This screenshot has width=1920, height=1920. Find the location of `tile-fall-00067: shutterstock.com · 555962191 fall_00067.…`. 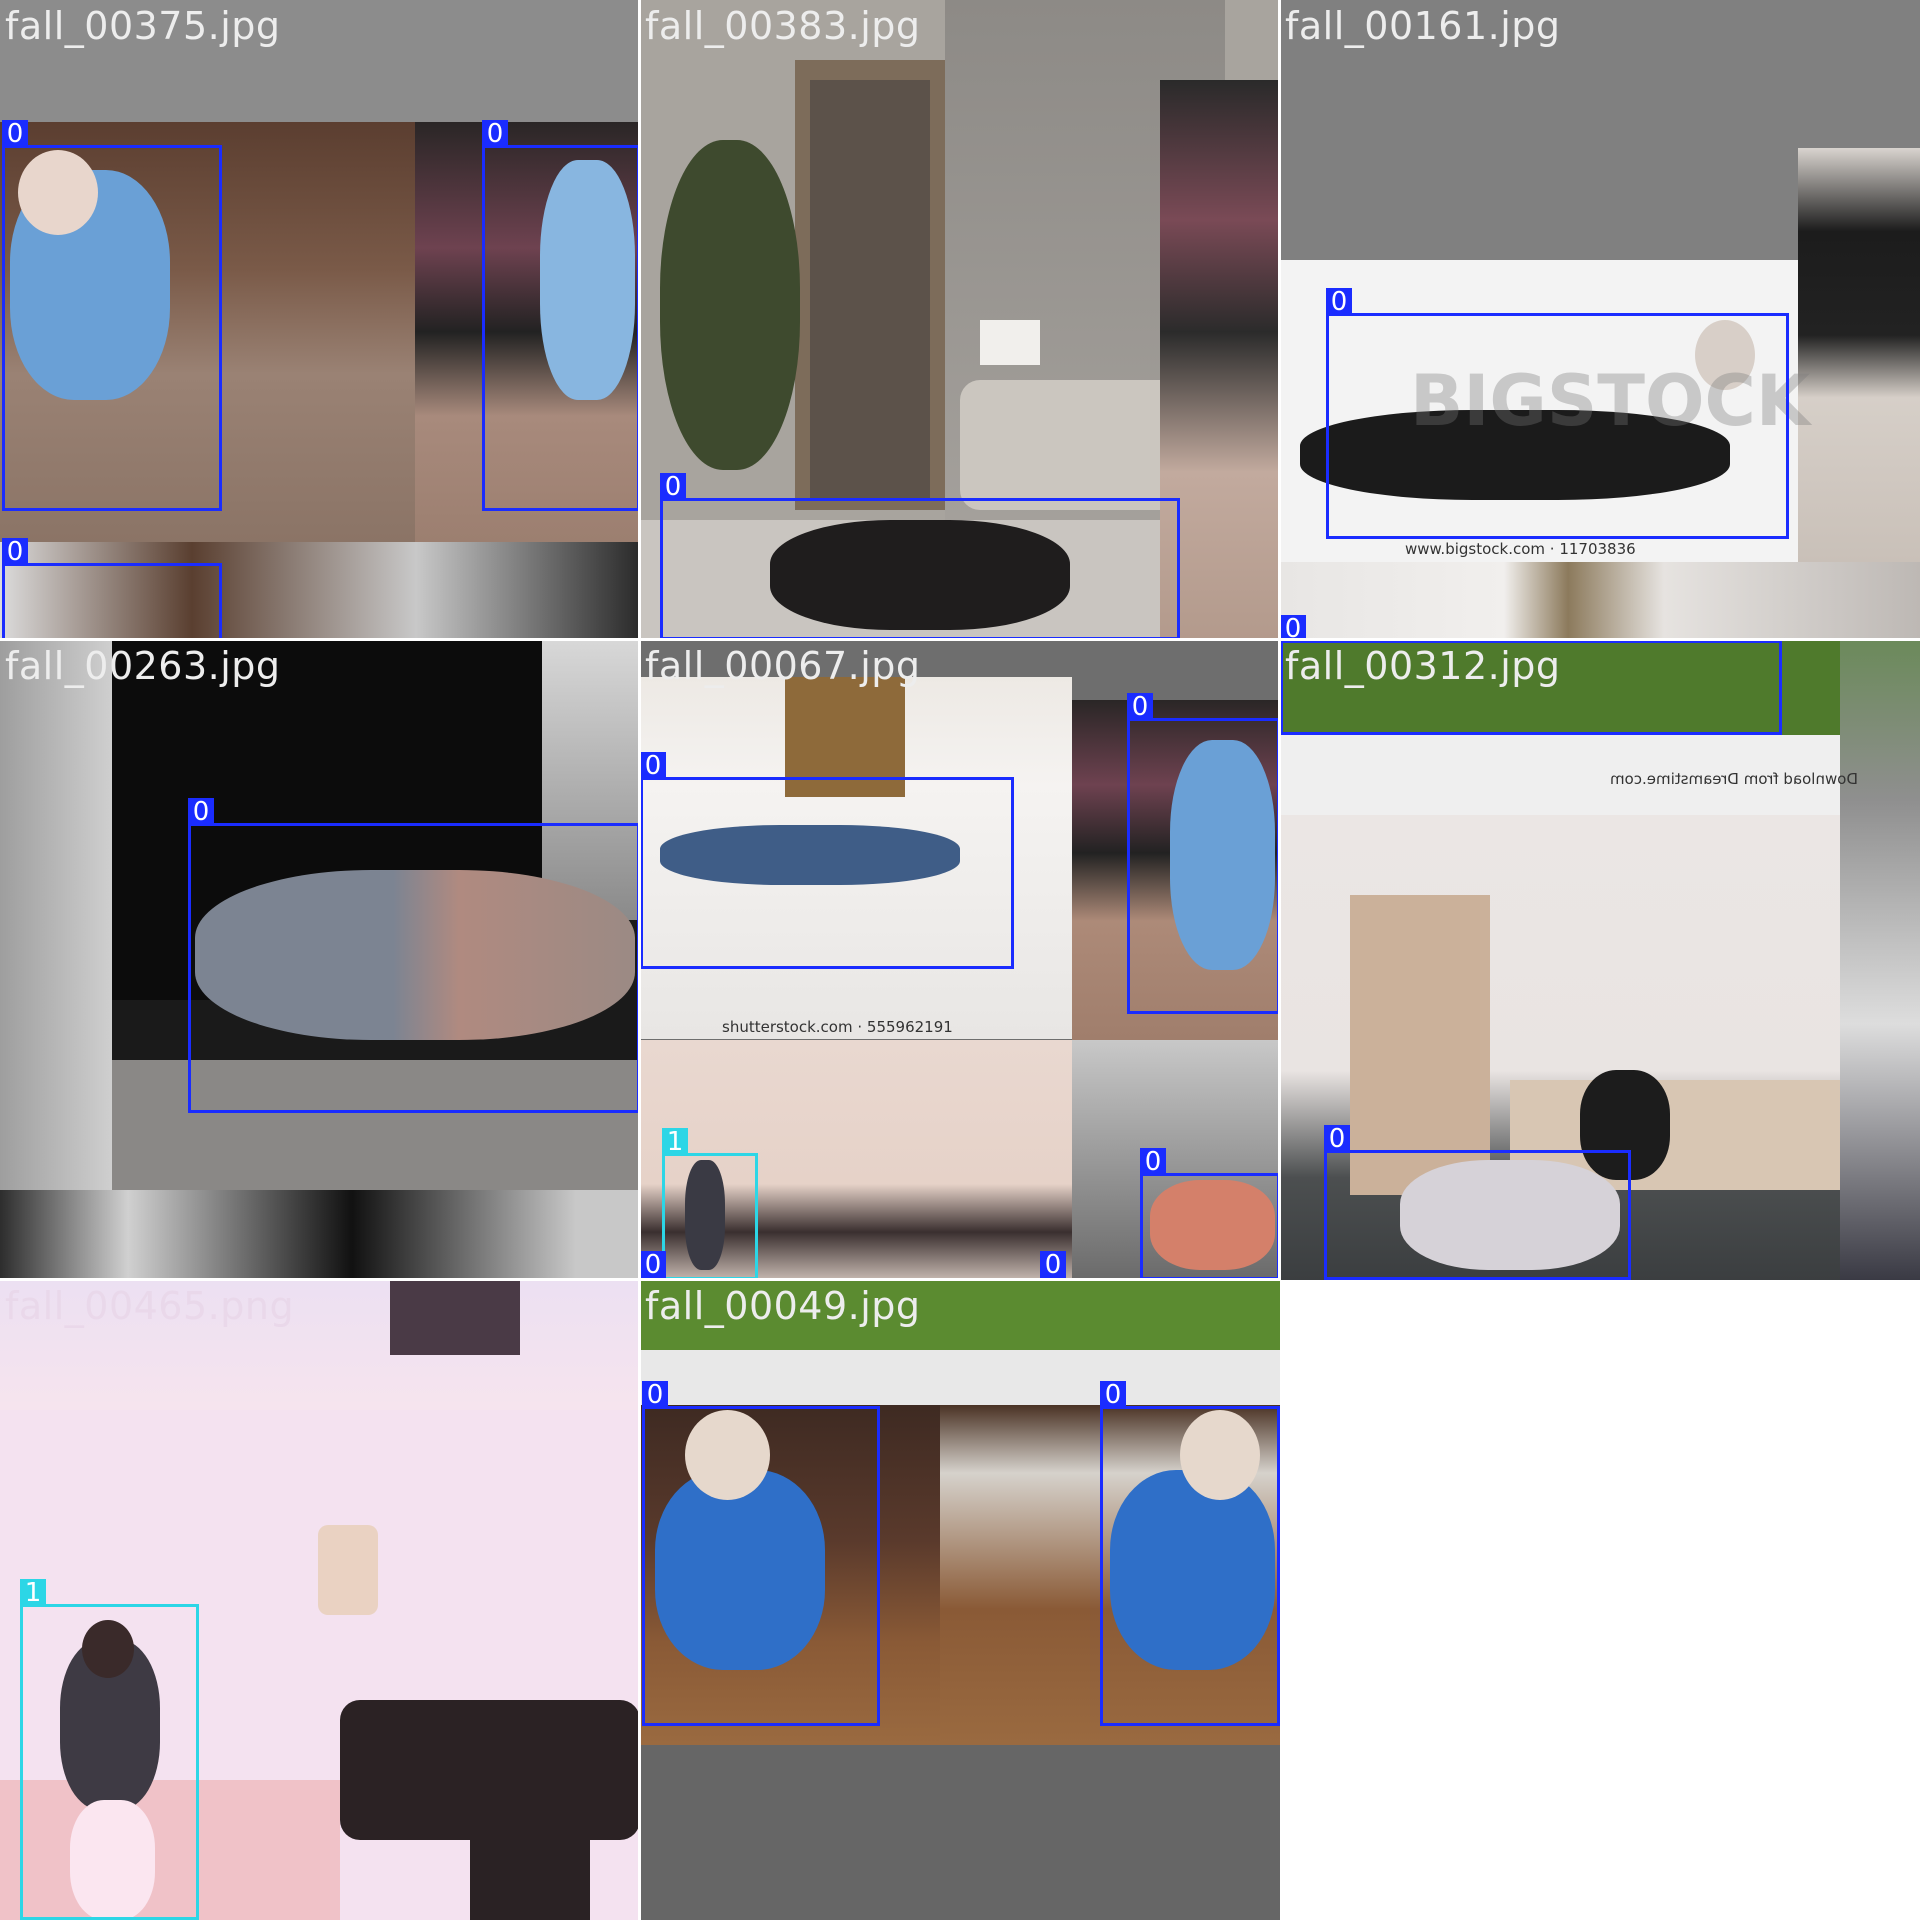

tile-fall-00067: shutterstock.com · 555962191 fall_00067.… is located at coordinates (960, 960).